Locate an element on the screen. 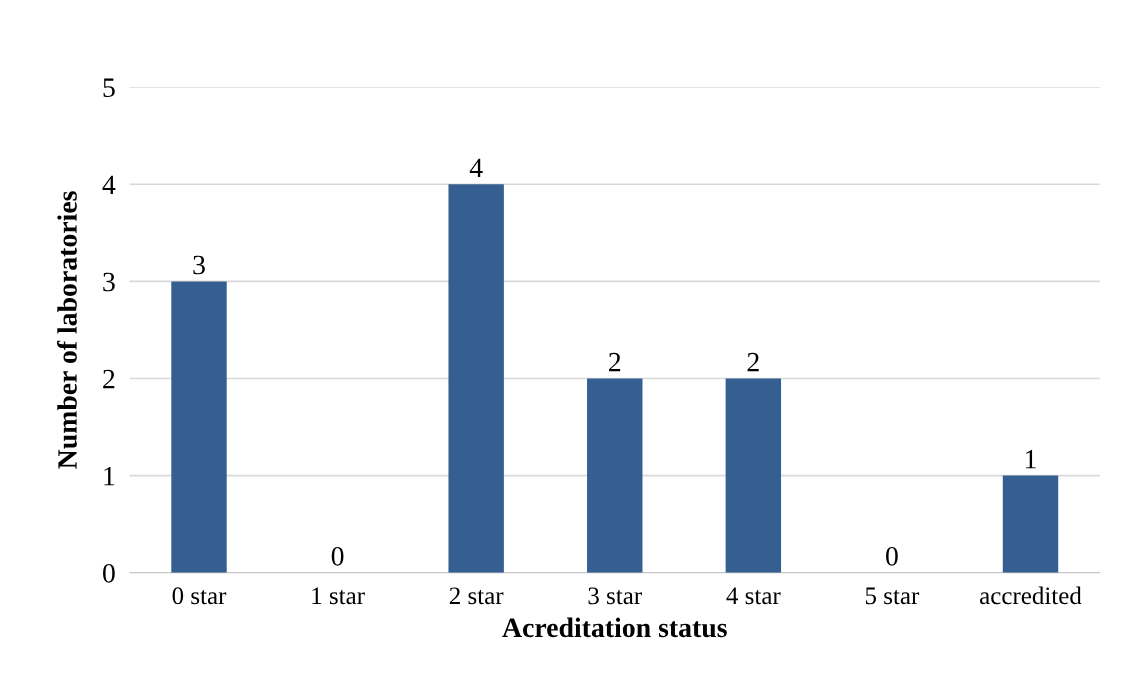  x-tick-label: 4 star is located at coordinates (753, 596).